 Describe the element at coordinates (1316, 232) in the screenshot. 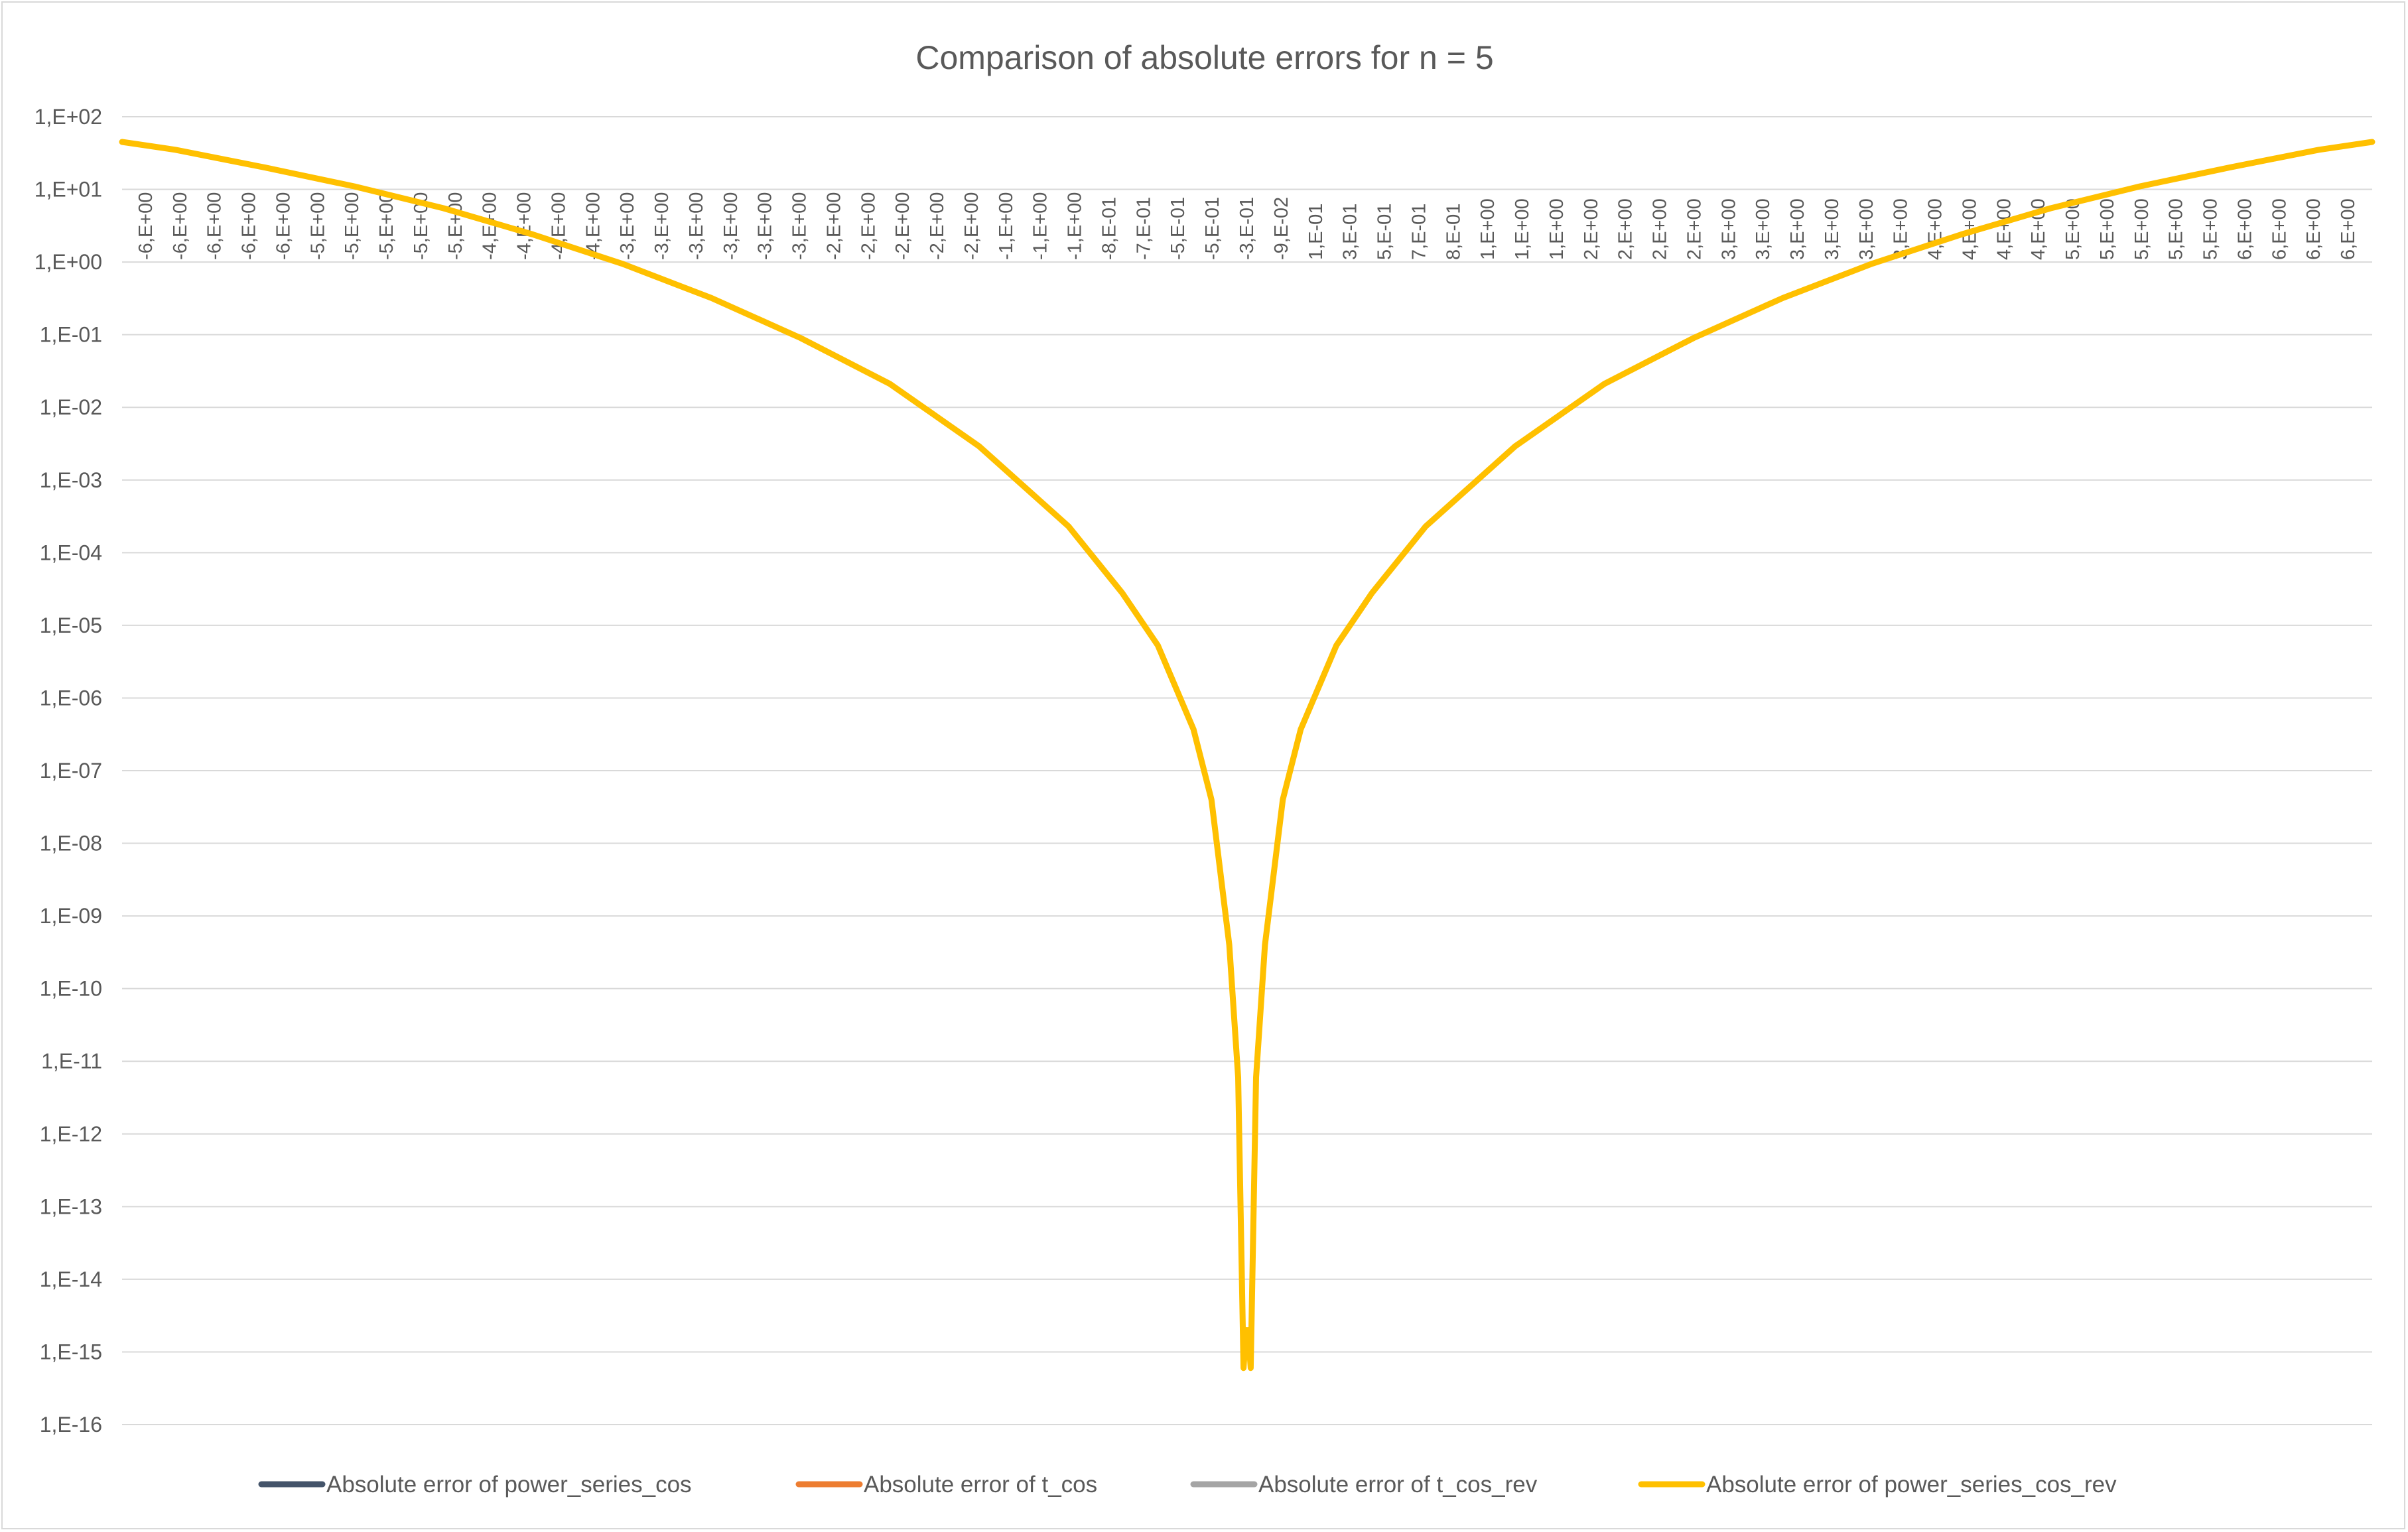

I see `x-tick-label: 1,E-01` at that location.